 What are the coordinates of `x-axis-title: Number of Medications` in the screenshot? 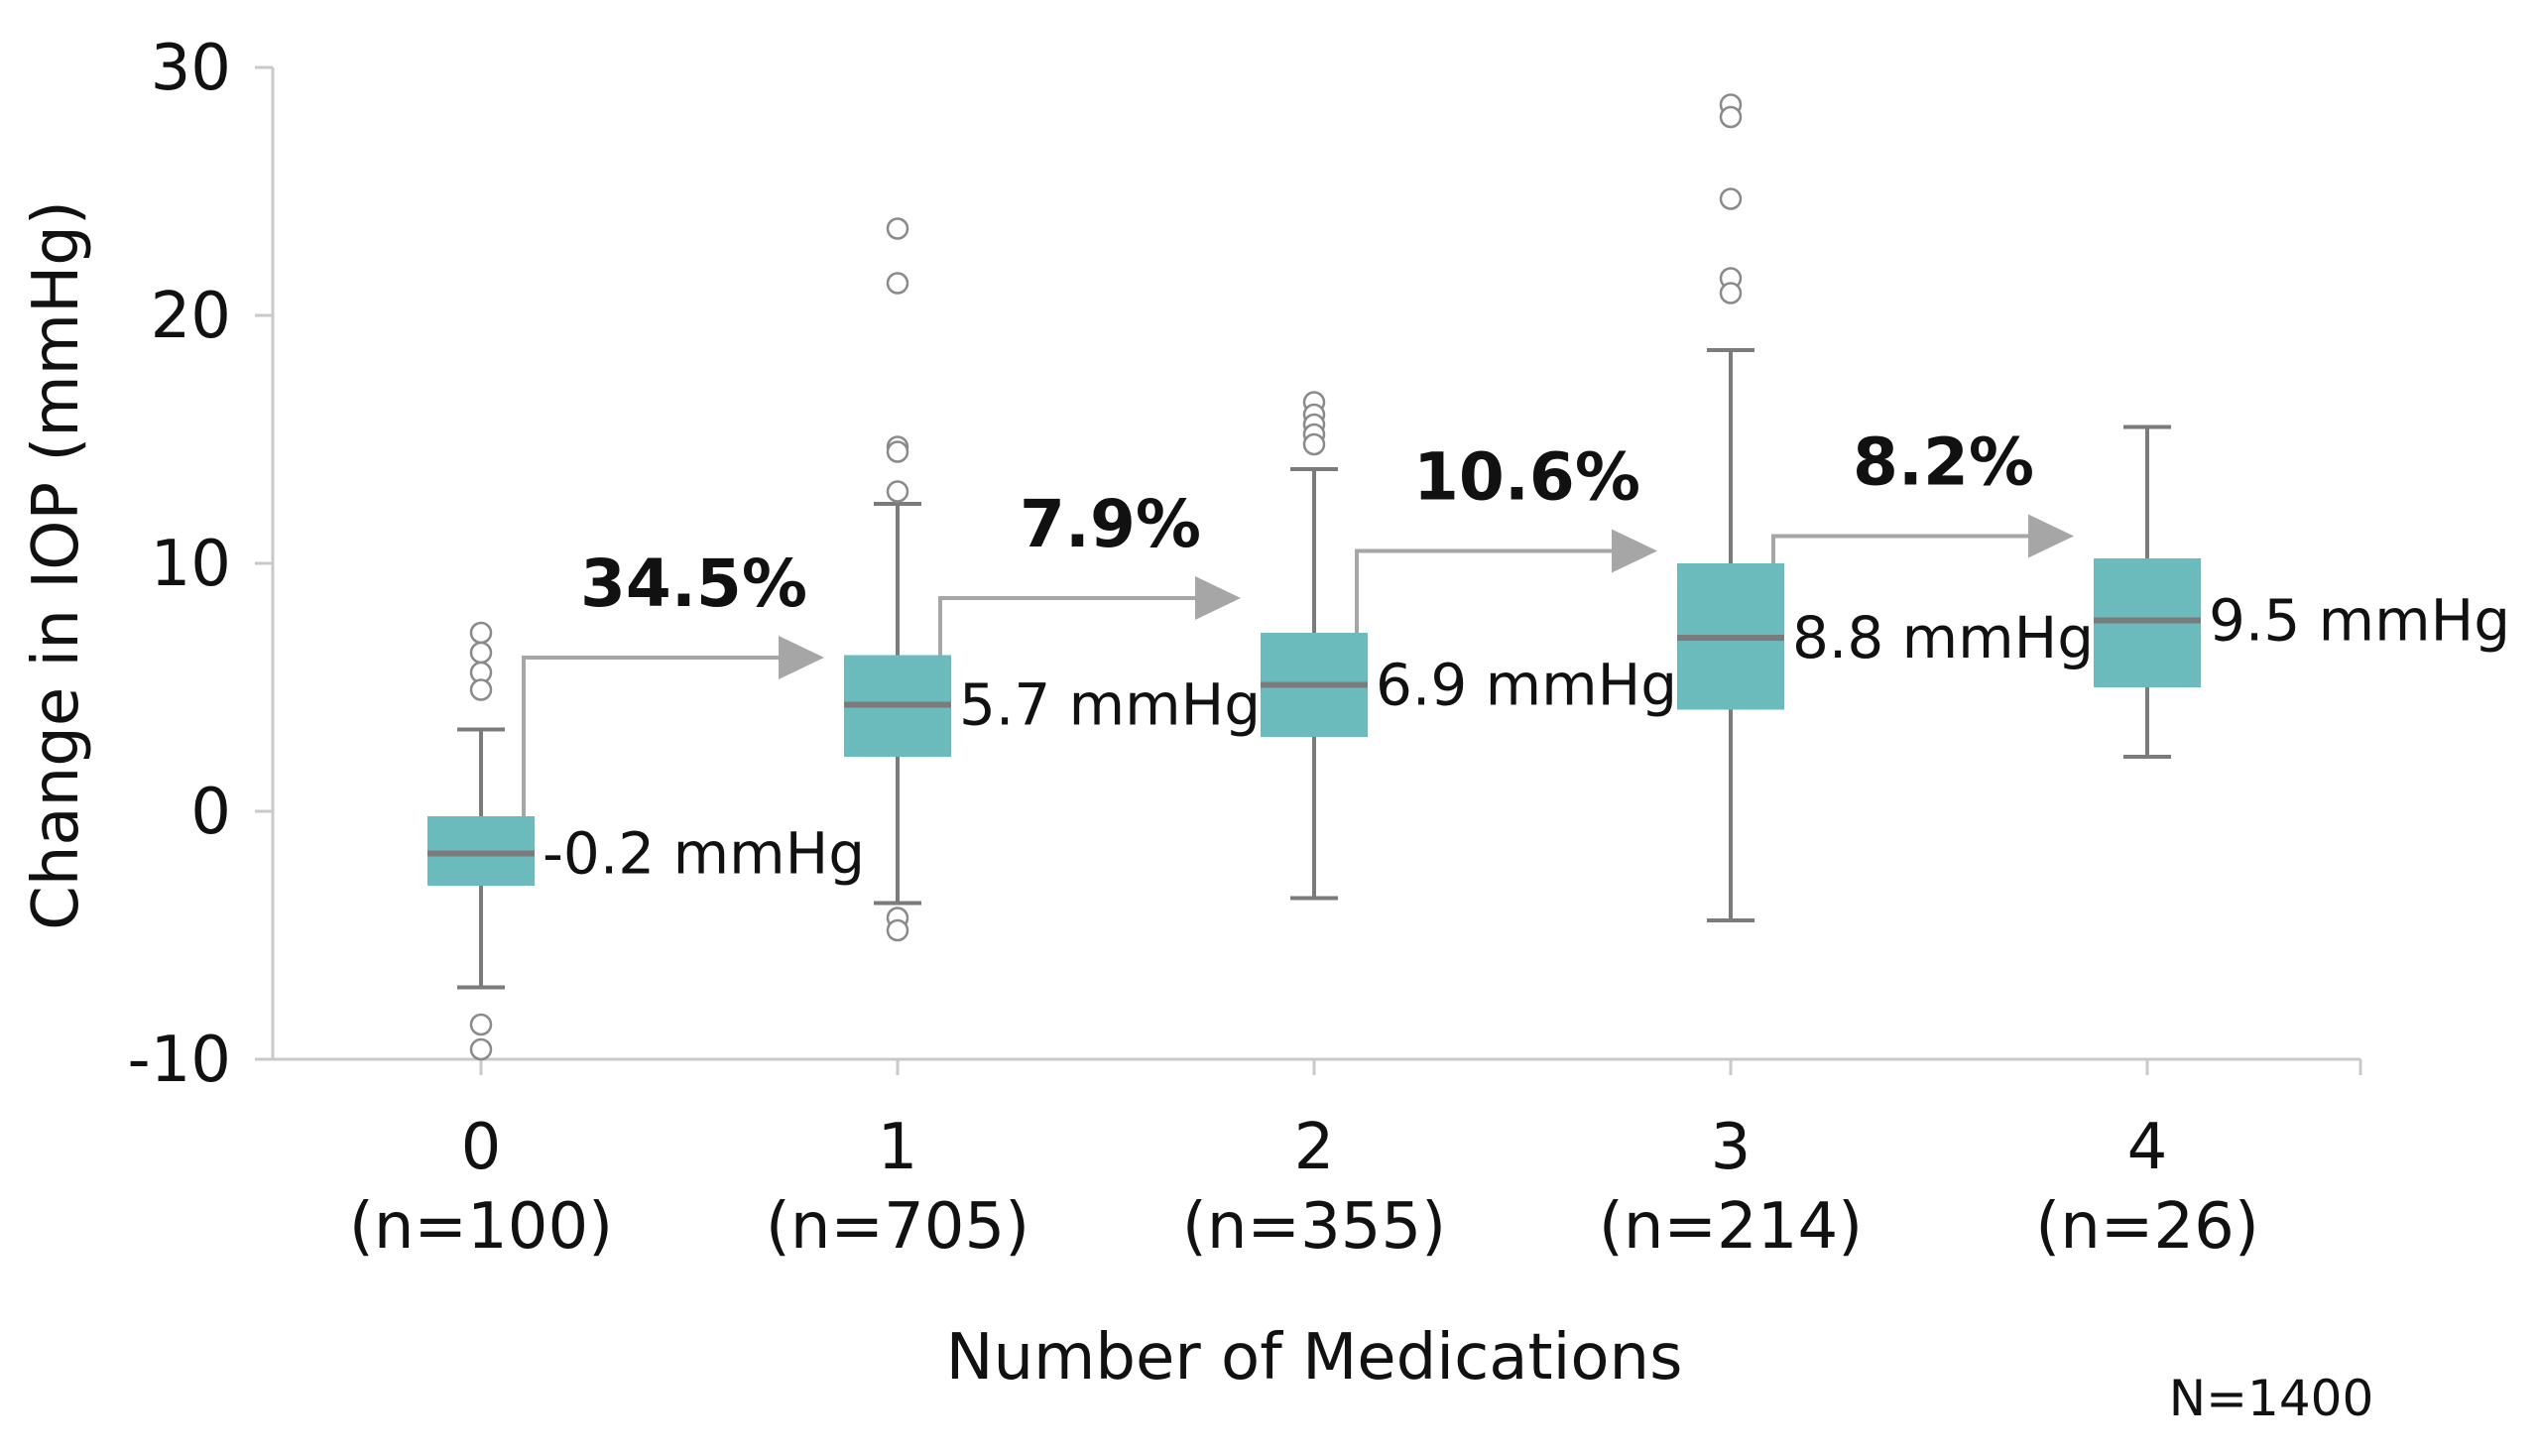 It's located at (1314, 1358).